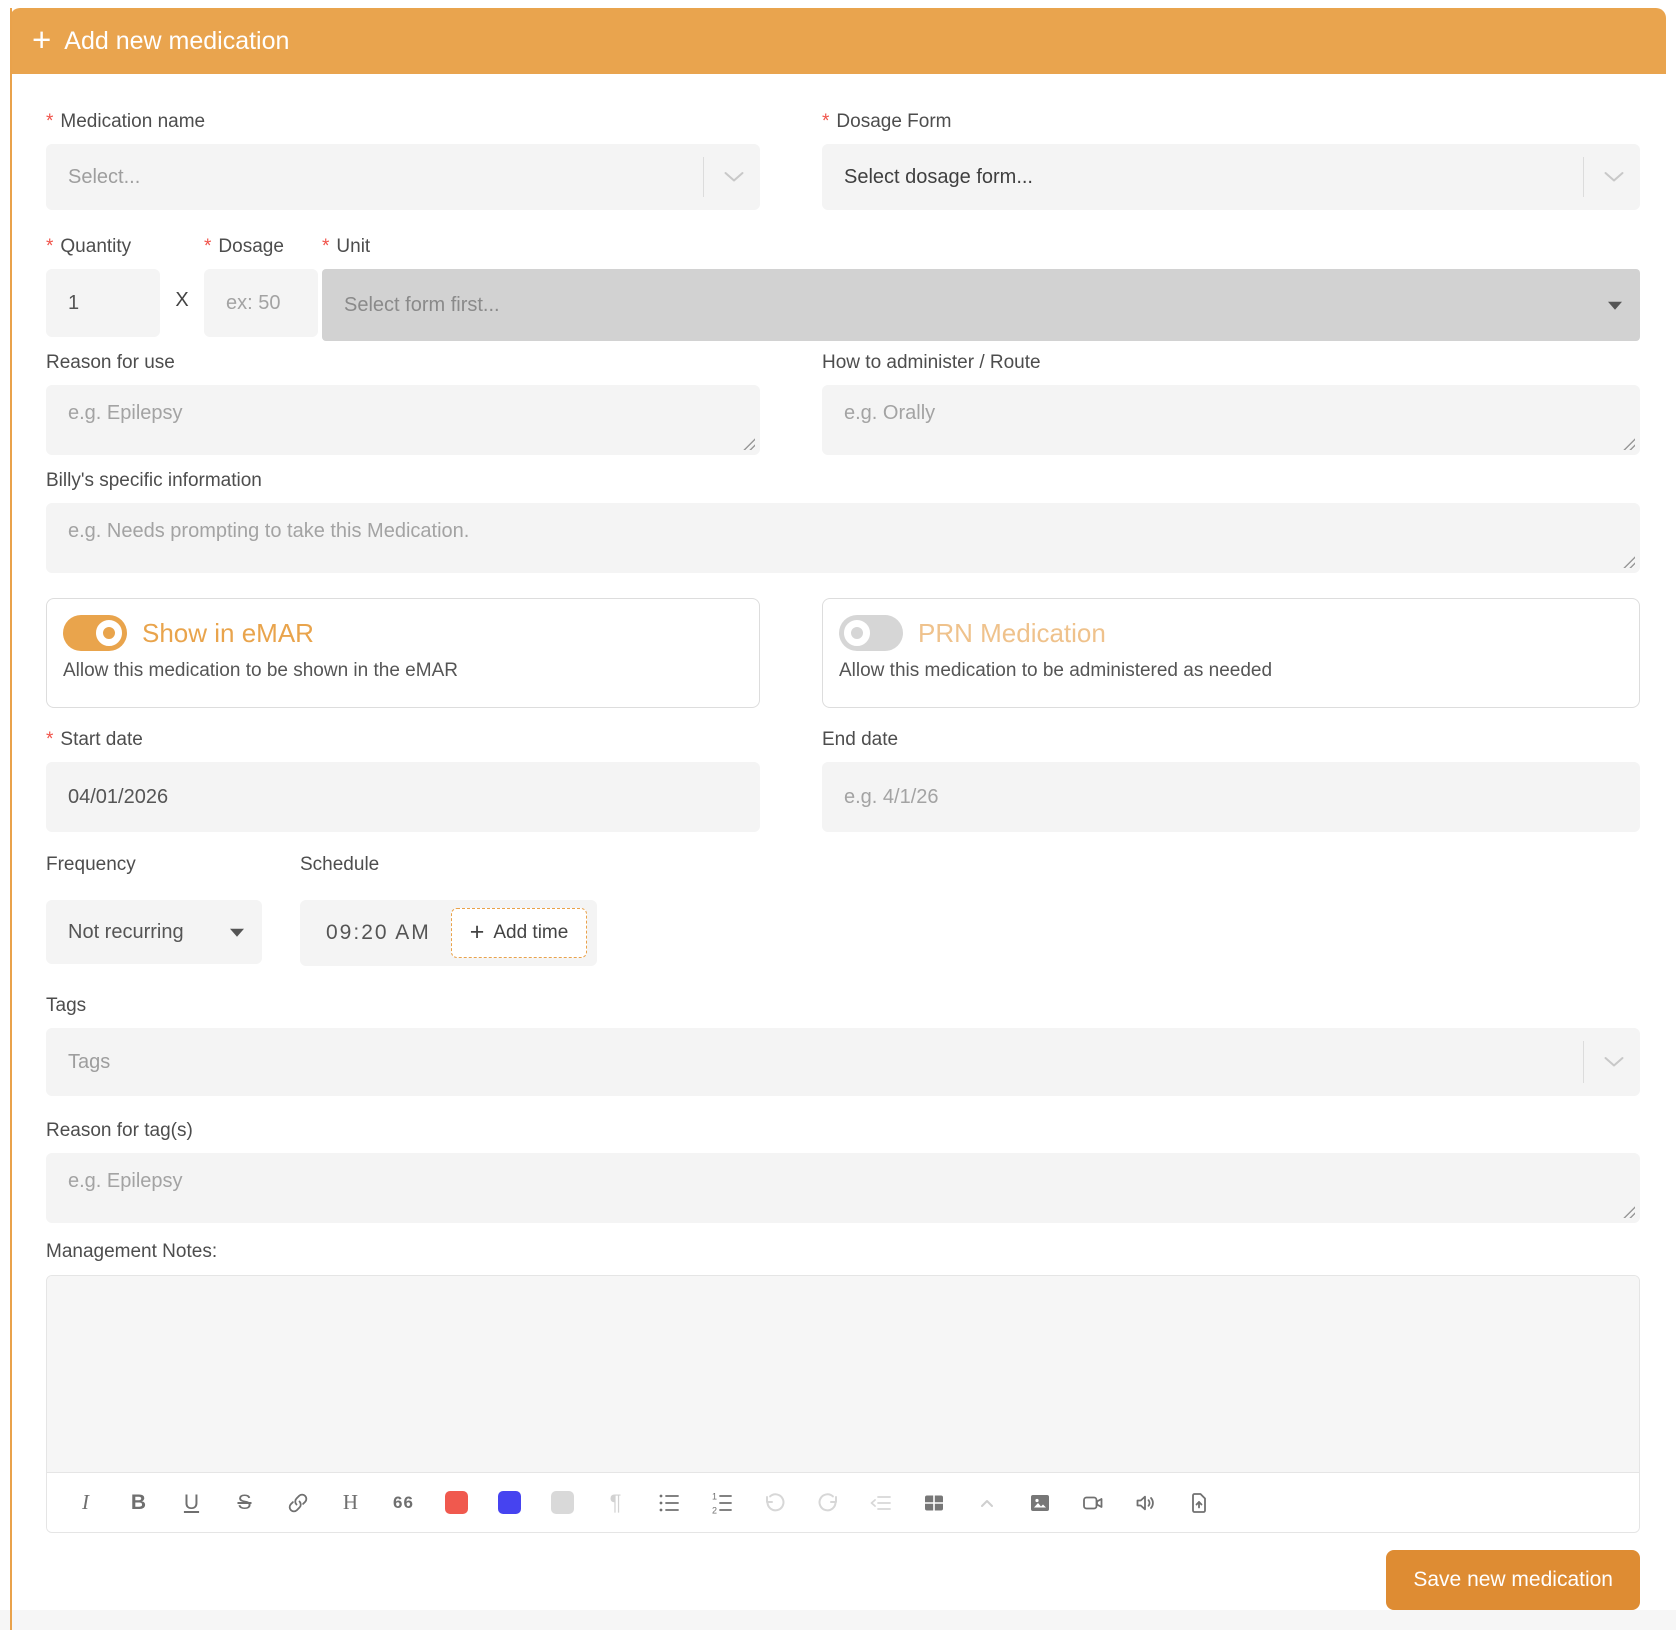  What do you see at coordinates (119, 1130) in the screenshot?
I see `reason-for-tags-label: Reason for tag(s)` at bounding box center [119, 1130].